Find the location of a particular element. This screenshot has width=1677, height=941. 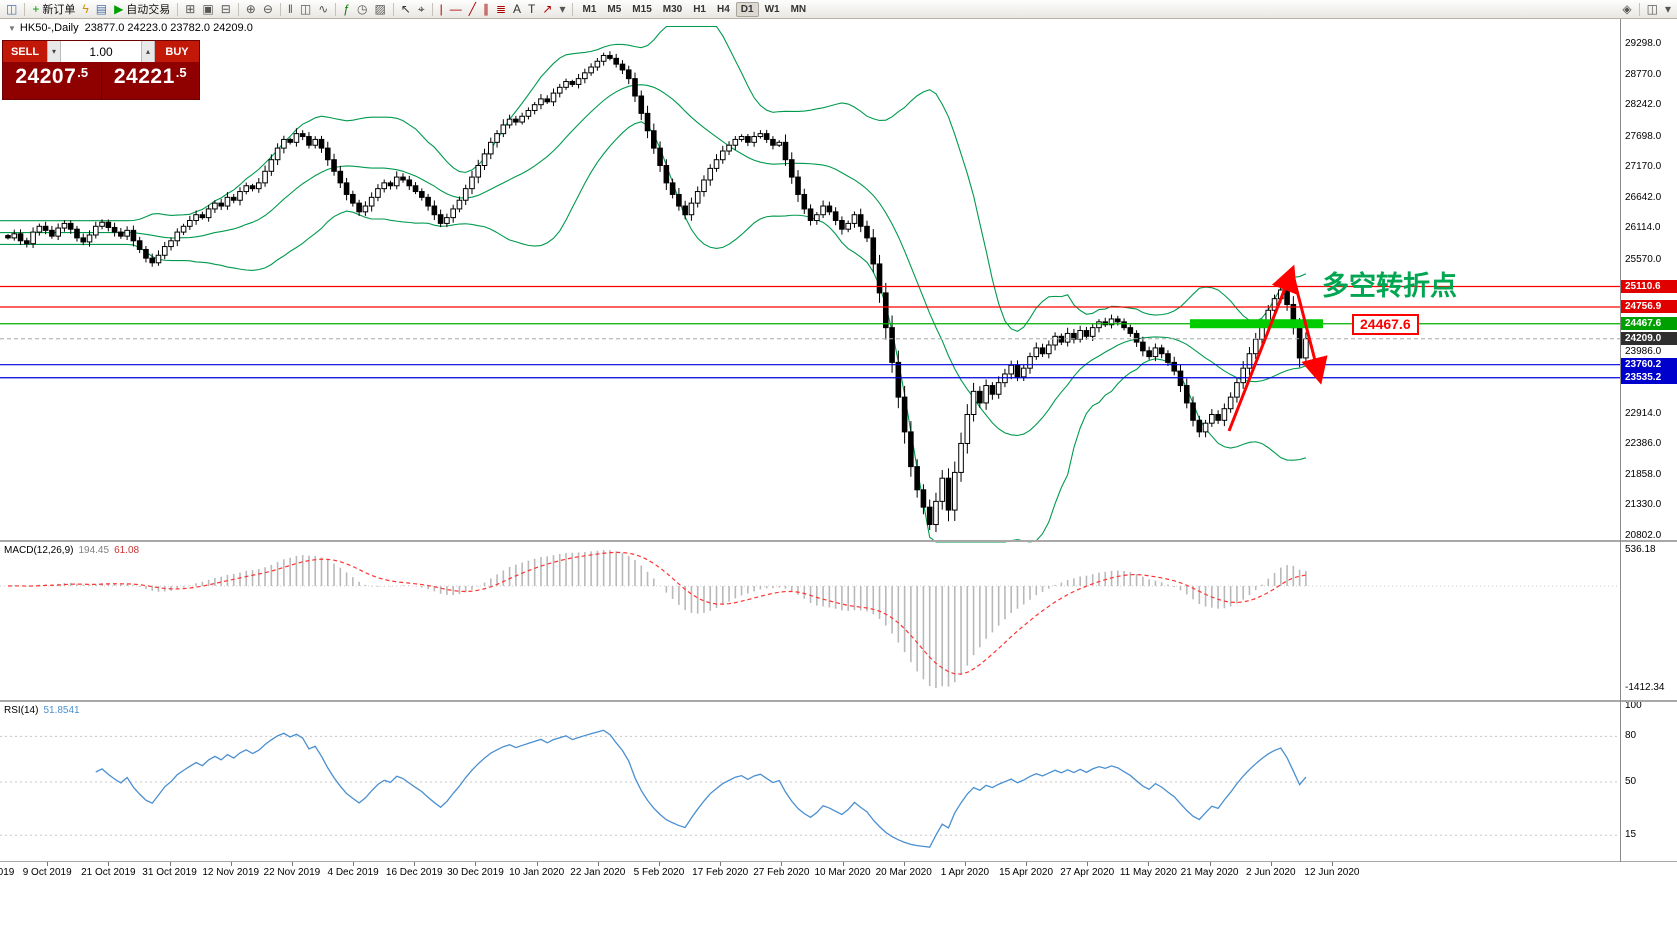

line-chart-button: ∿ is located at coordinates (323, 9).